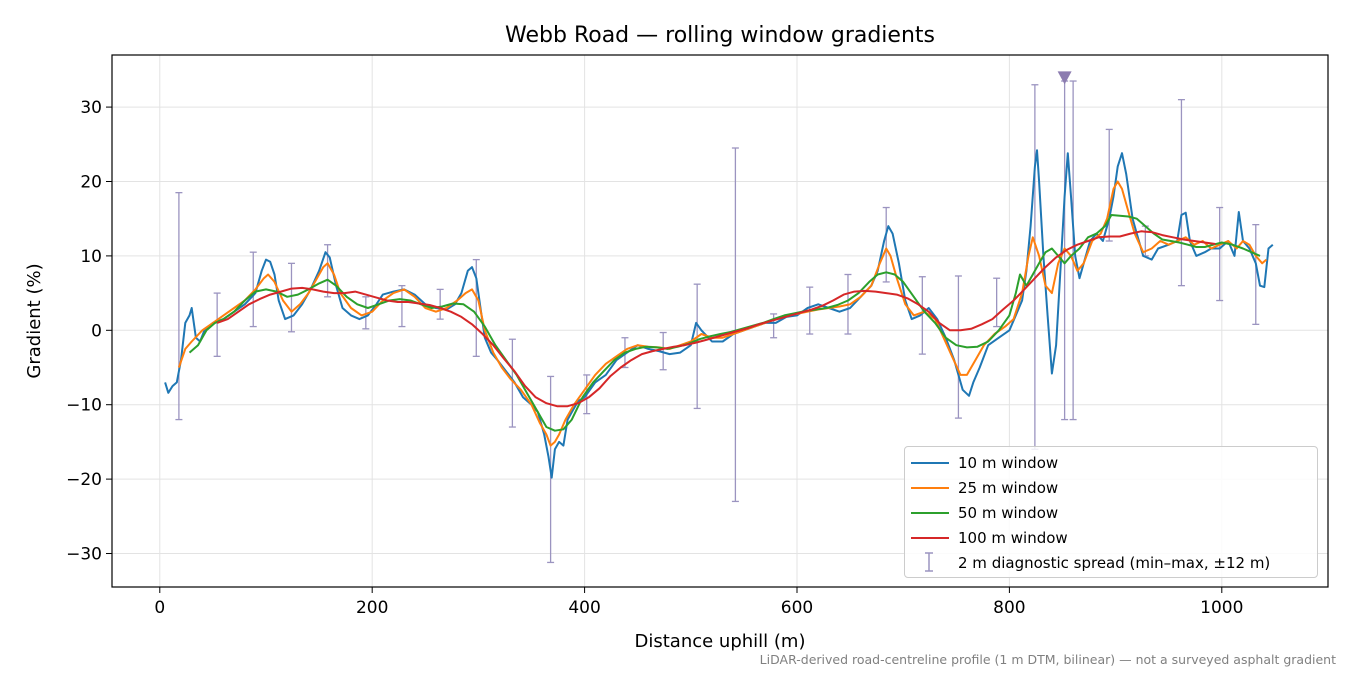 The image size is (1350, 675). What do you see at coordinates (1013, 538) in the screenshot?
I see `legend-label-100m: 100 m window` at bounding box center [1013, 538].